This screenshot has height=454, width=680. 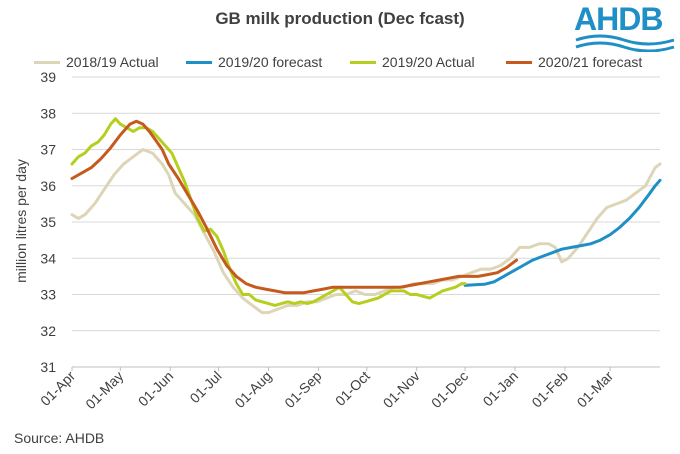 I want to click on y-tick-label: 39, so click(x=48, y=77).